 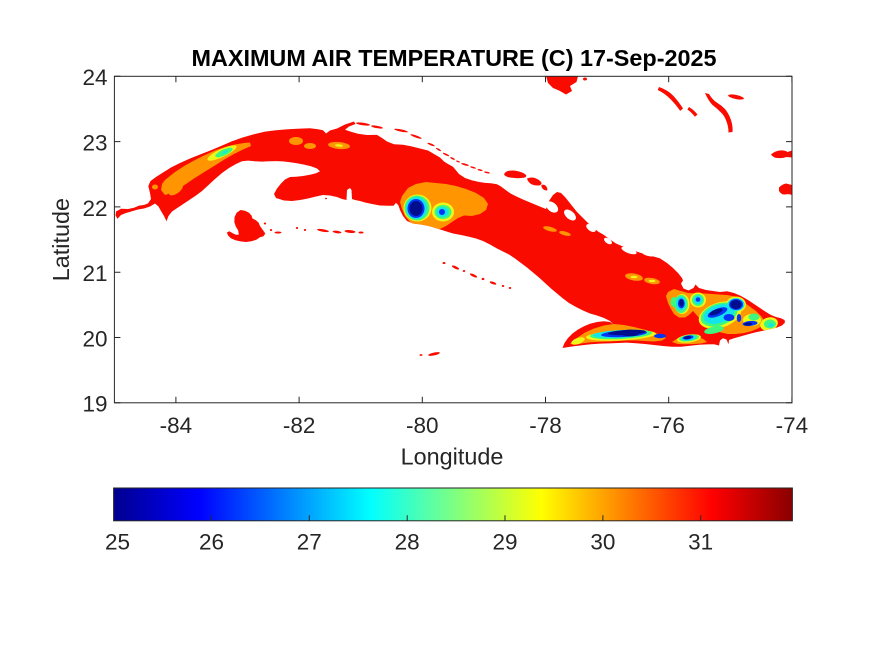 What do you see at coordinates (545, 425) in the screenshot?
I see `svg-text: -78` at bounding box center [545, 425].